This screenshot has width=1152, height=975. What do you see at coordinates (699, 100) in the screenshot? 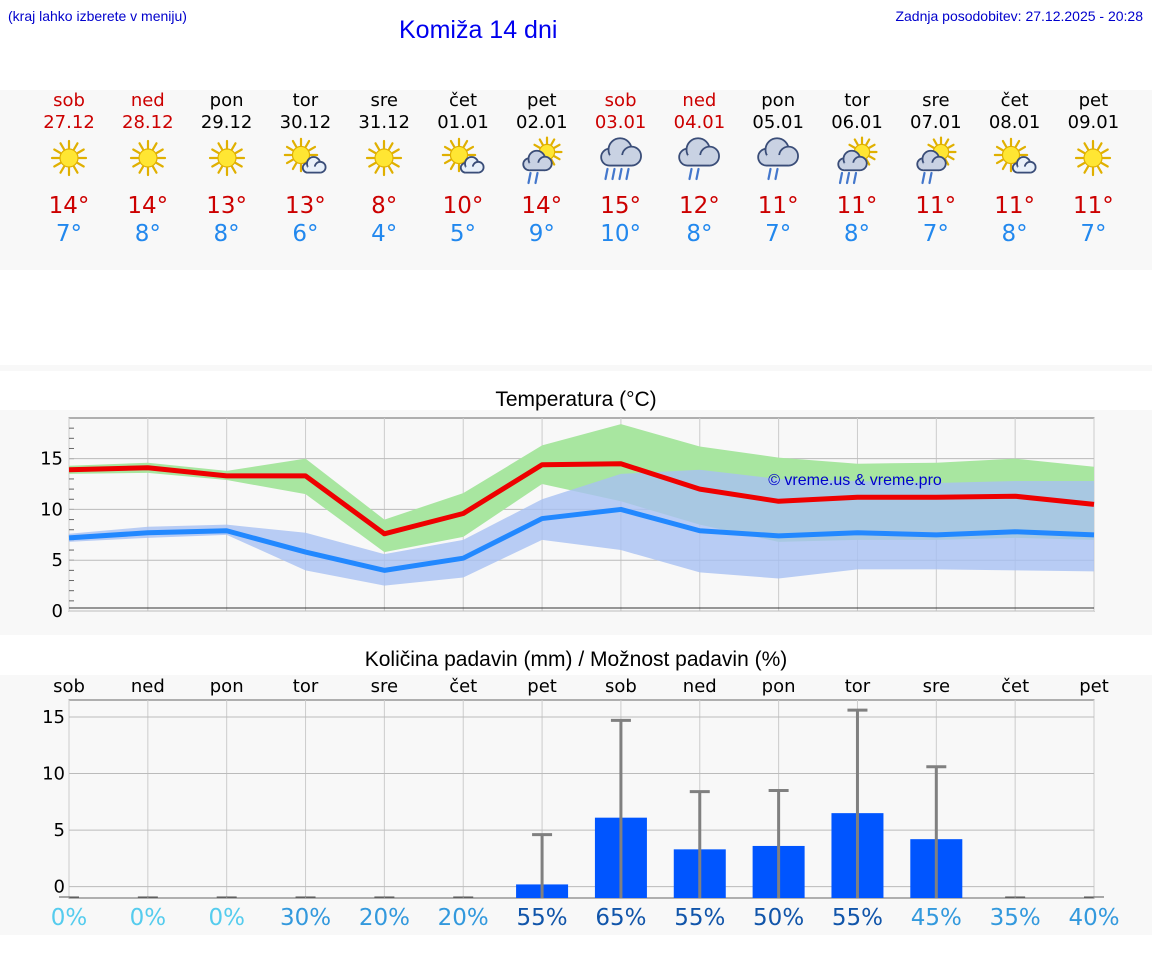
I see `day-name: ned` at bounding box center [699, 100].